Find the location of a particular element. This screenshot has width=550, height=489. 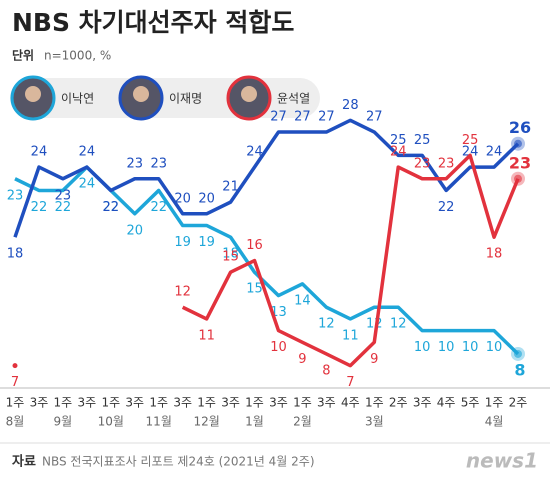

chart-title: NBS 차기대선주자 적합도 is located at coordinates (153, 22).